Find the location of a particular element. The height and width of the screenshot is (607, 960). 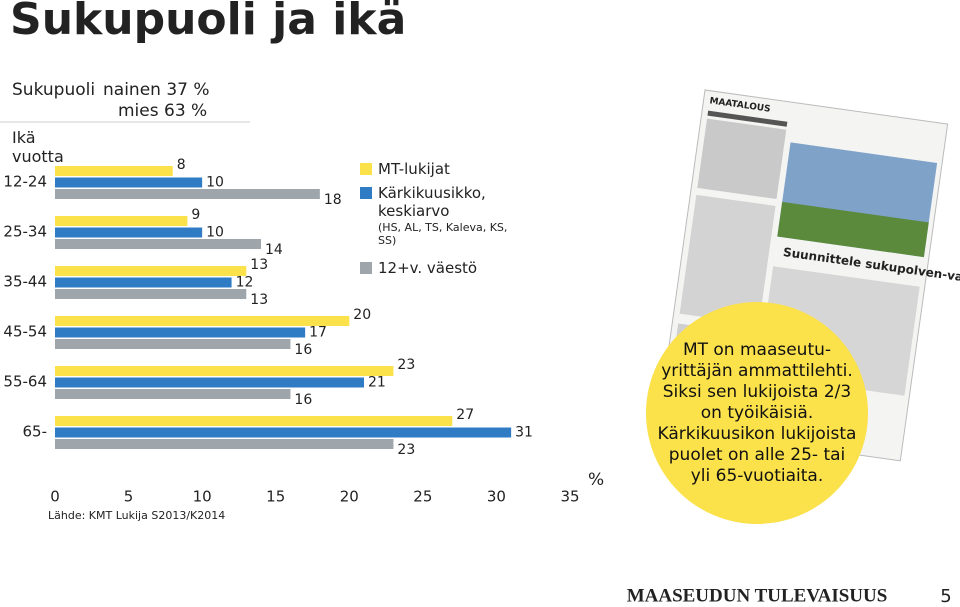

x-axis-label: % is located at coordinates (596, 480).